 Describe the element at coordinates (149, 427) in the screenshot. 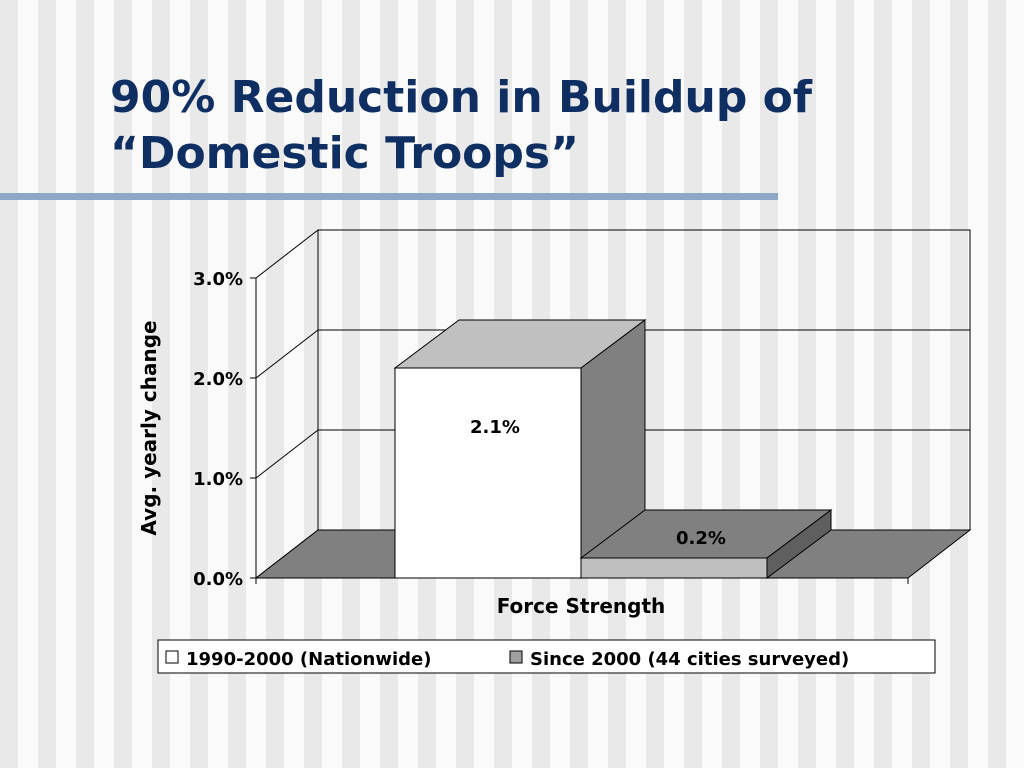

I see `y-axis-title: Avg. yearly change` at that location.